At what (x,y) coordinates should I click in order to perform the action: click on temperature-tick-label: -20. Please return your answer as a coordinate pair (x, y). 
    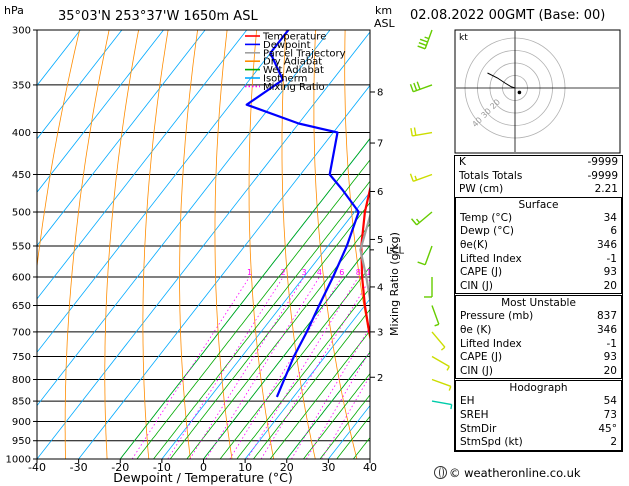
    Looking at the image, I should click on (120, 467).